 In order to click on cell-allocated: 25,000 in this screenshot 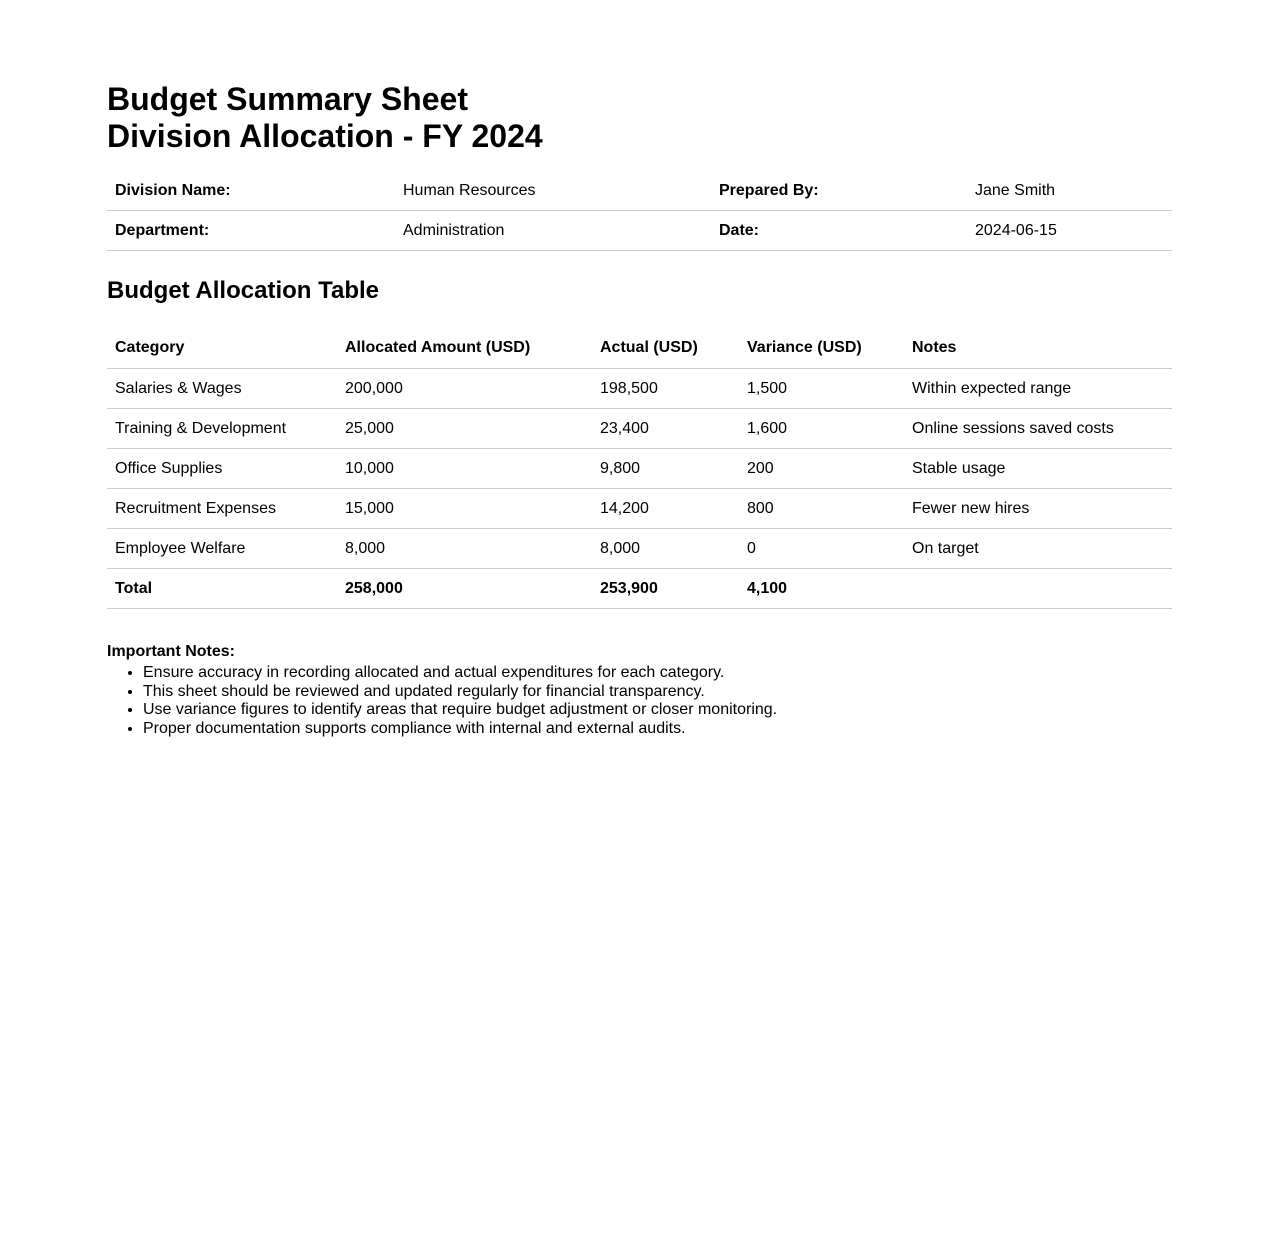, I will do `click(464, 428)`.